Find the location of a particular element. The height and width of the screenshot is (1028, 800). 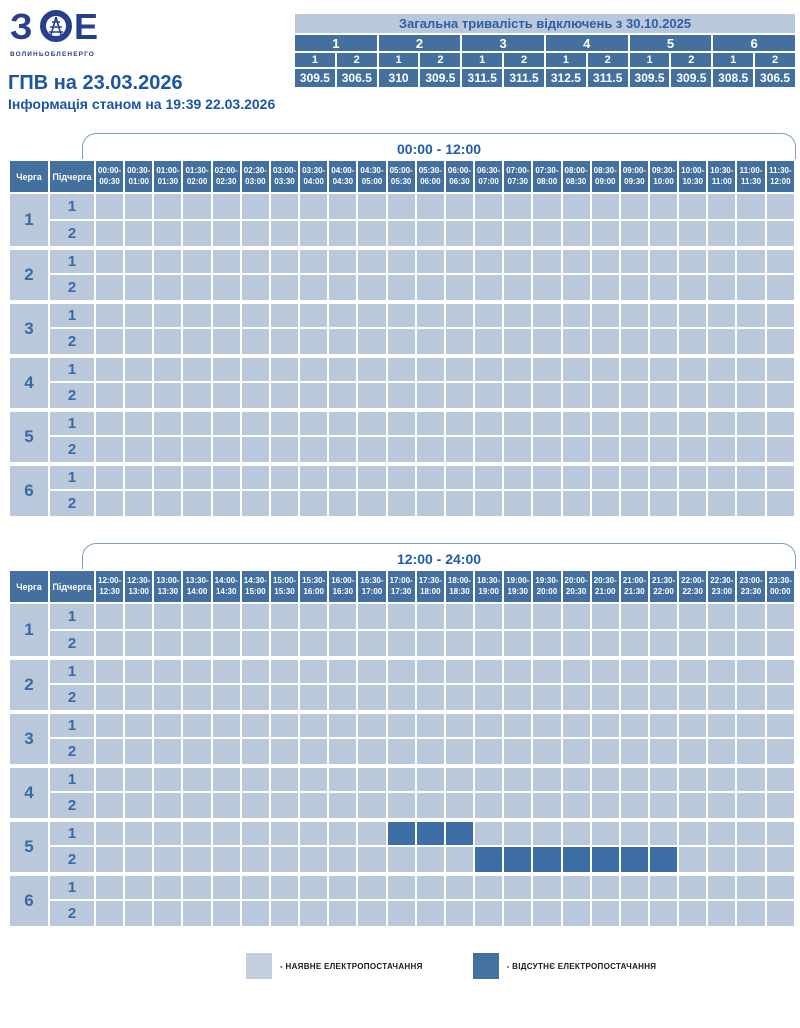

cell-queue6-sub2-21:00-21:30 is located at coordinates (634, 913).